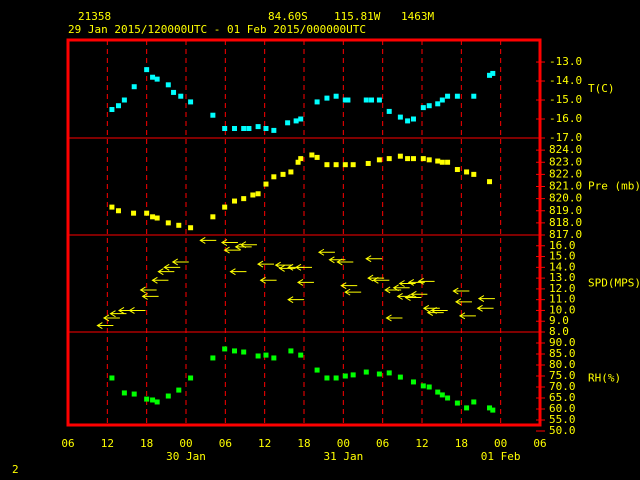 The image size is (640, 480). What do you see at coordinates (186, 456) in the screenshot?
I see `date-label: 30 Jan` at bounding box center [186, 456].